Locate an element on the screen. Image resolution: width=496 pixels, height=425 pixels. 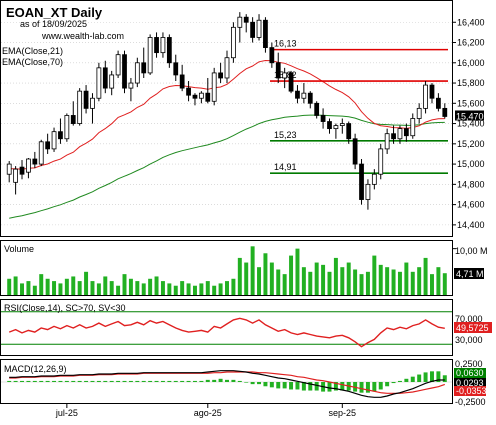
volume-panel: Volume 10,00 M 4,71 M is located at coordinates (244, 268).